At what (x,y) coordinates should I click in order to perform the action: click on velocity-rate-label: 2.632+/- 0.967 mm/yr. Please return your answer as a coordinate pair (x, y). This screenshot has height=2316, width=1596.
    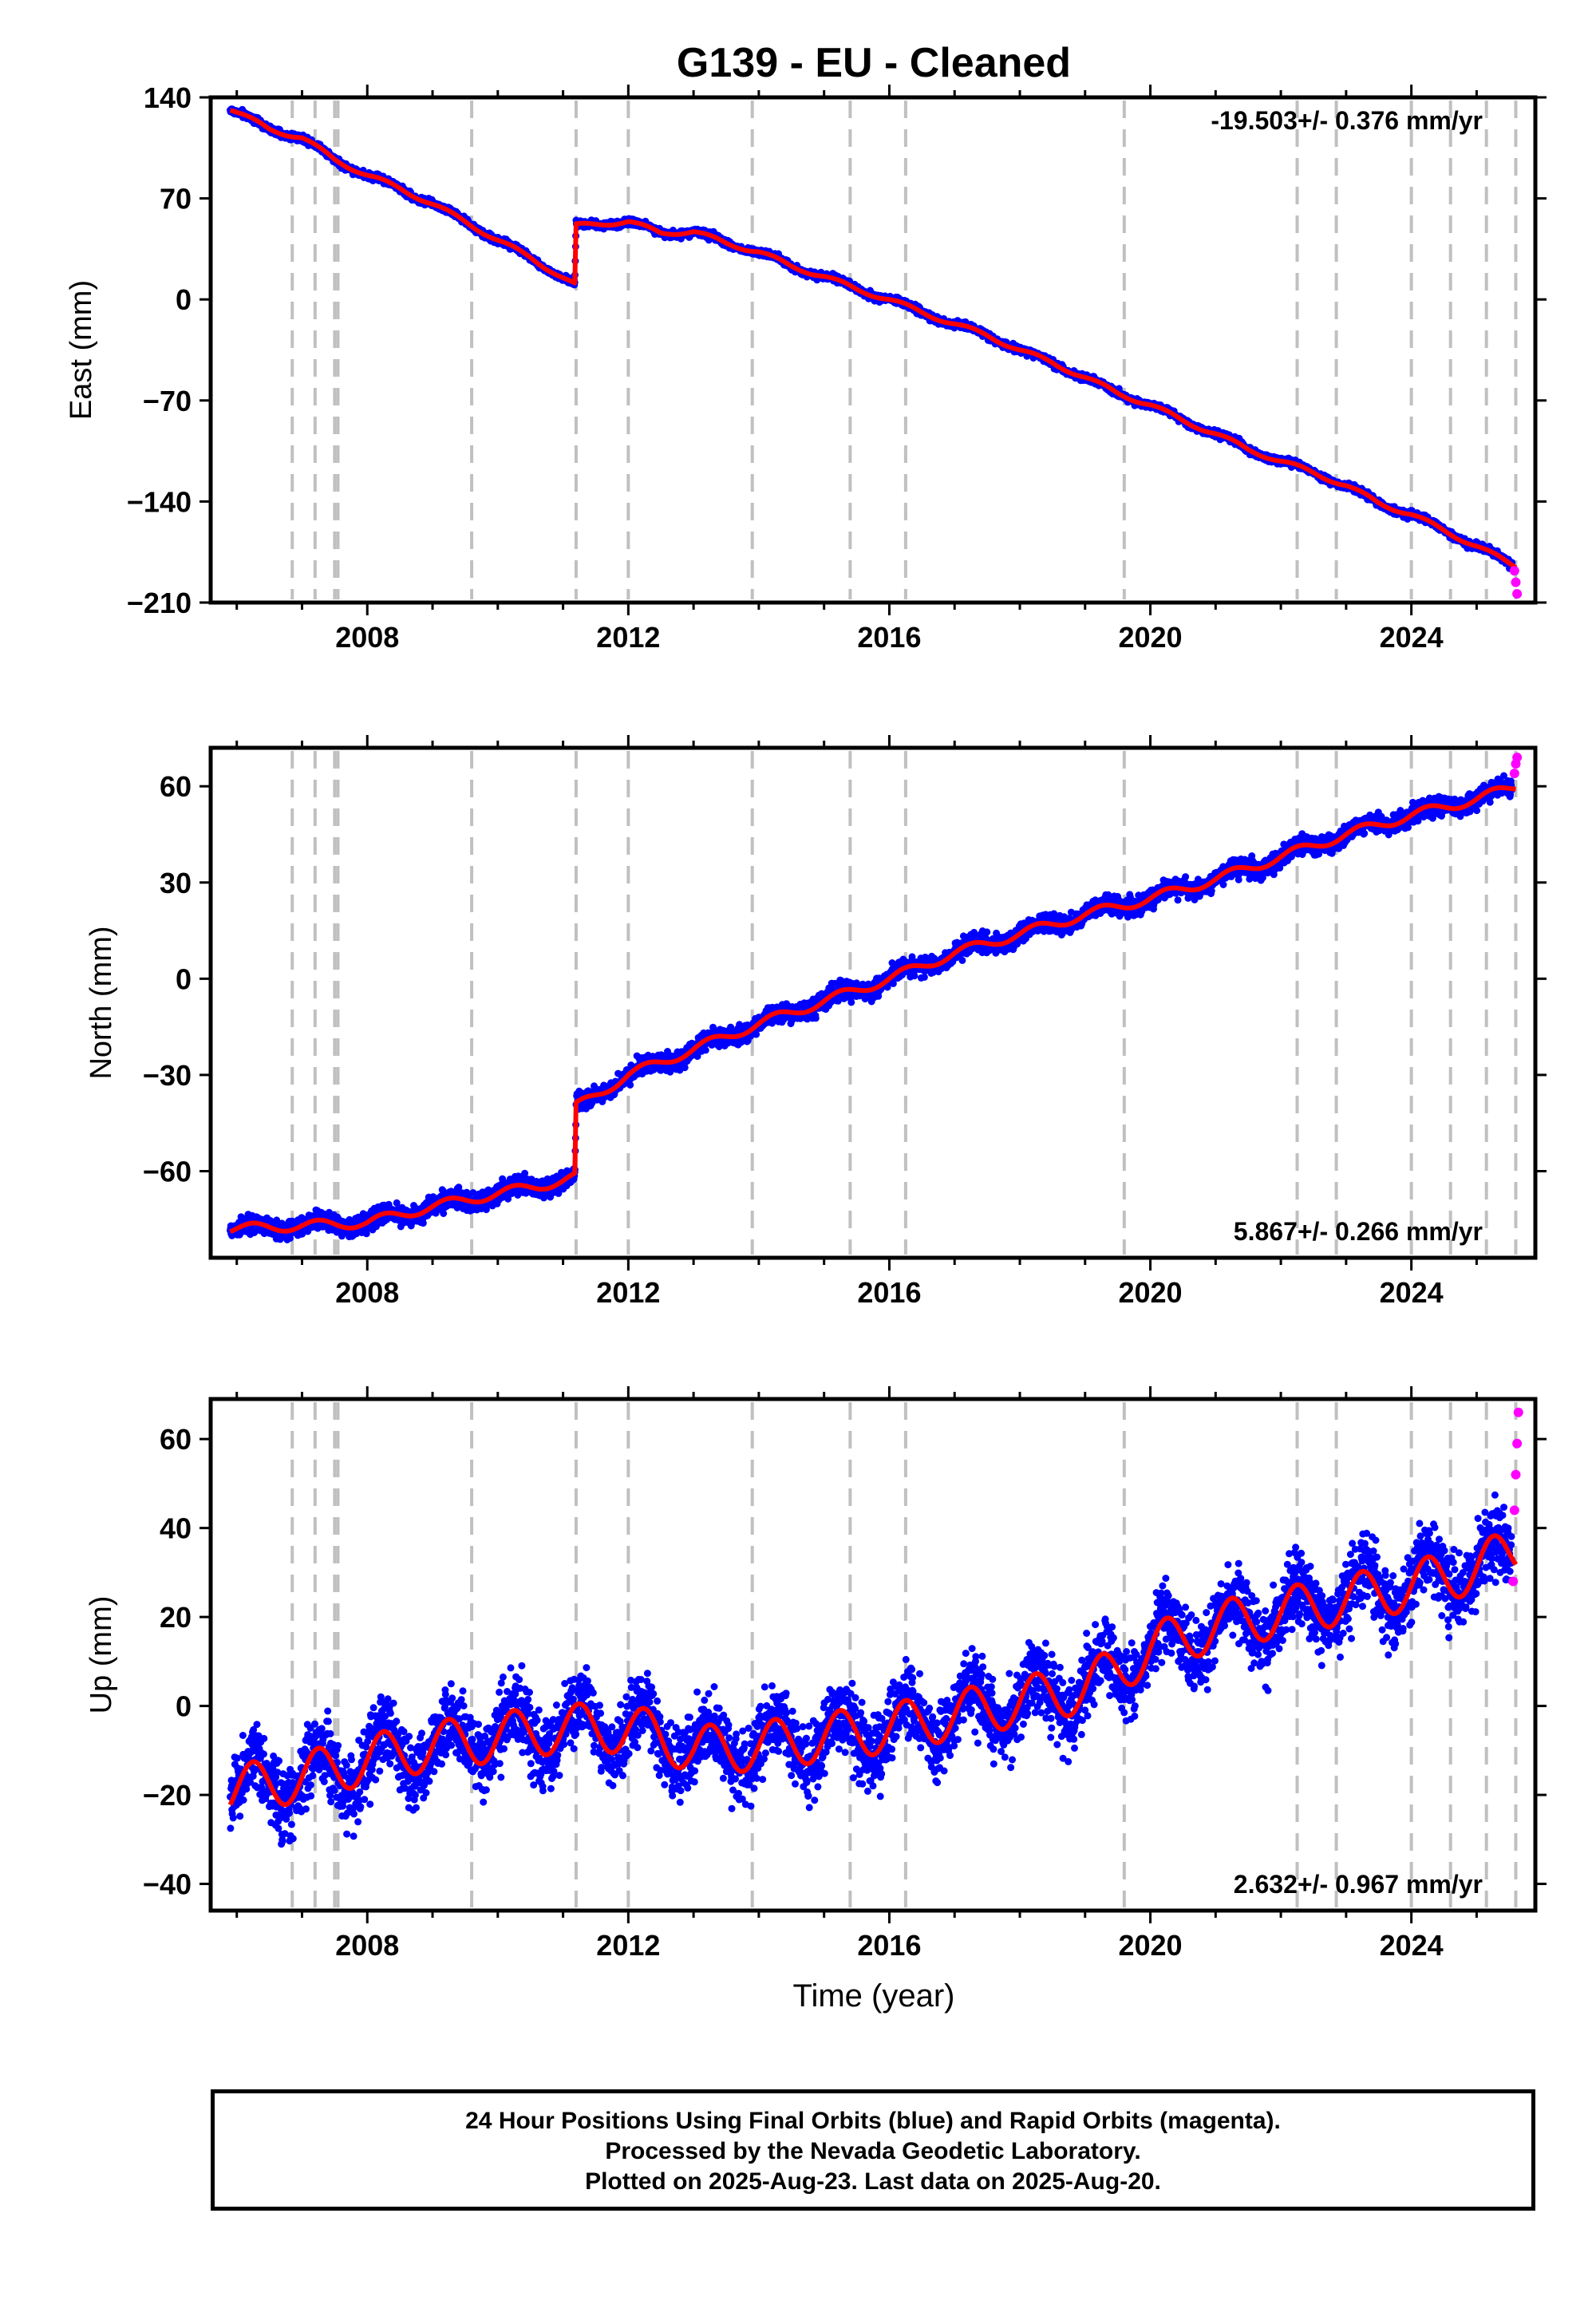
    Looking at the image, I should click on (1358, 1884).